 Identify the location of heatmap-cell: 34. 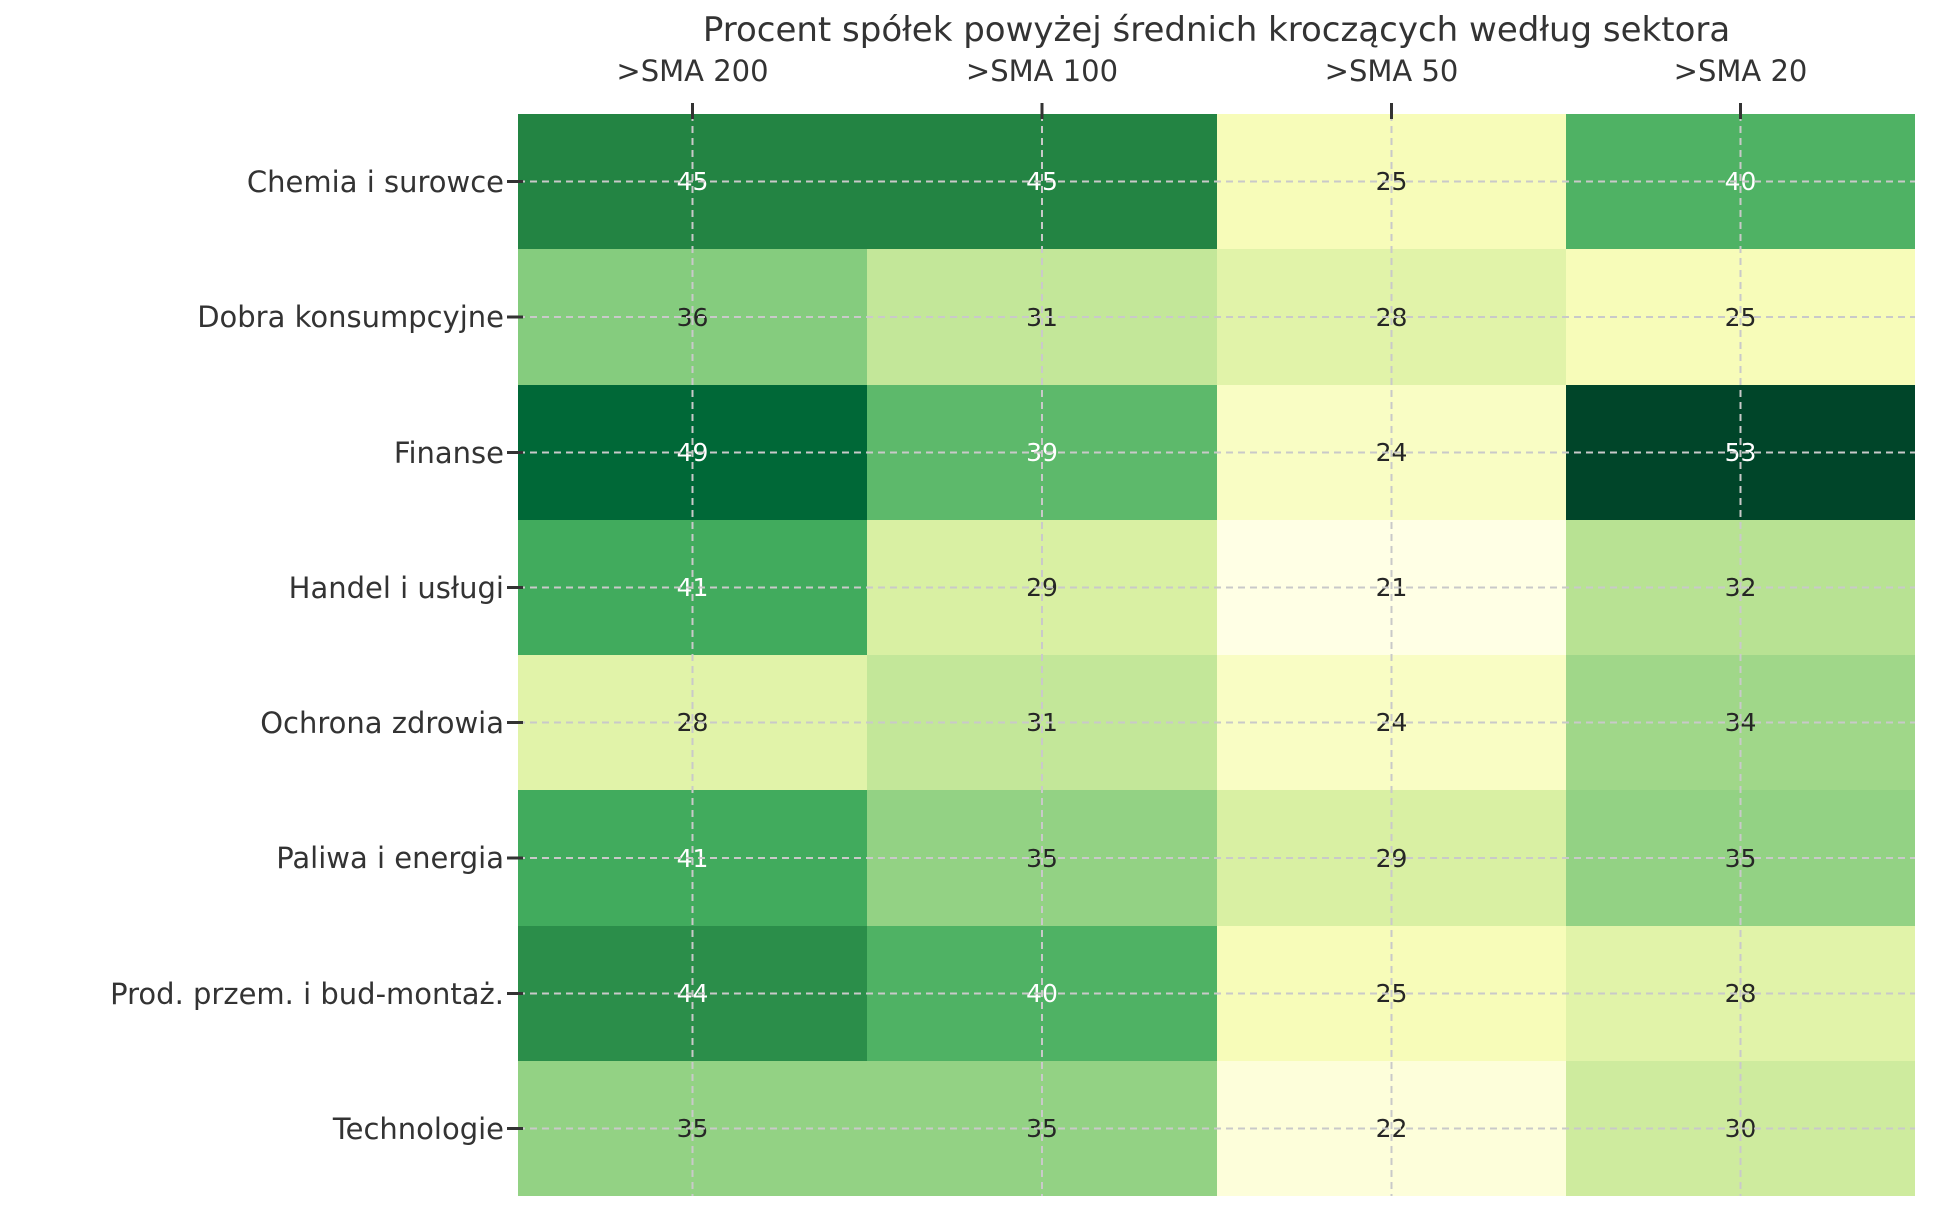
(1740, 722).